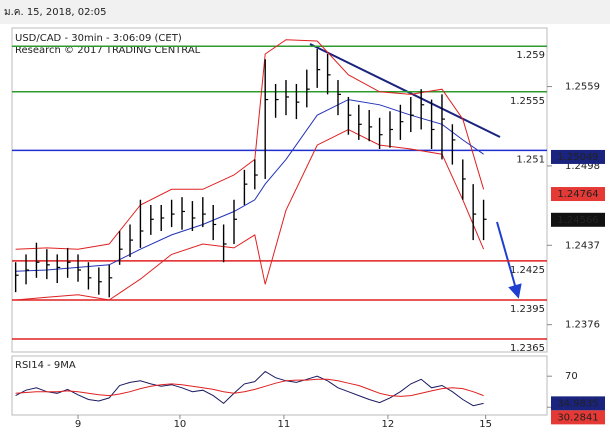 The width and height of the screenshot is (610, 442). Describe the element at coordinates (582, 87) in the screenshot. I see `y-tick-label: 1.2559` at that location.